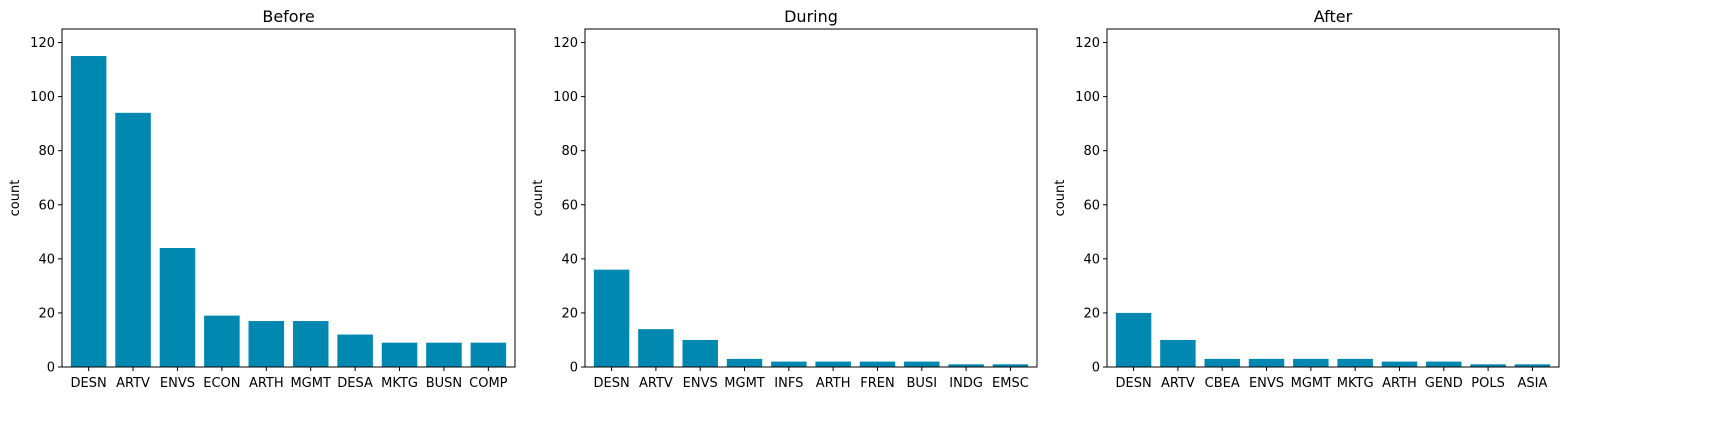 The image size is (1713, 439). Describe the element at coordinates (288, 16) in the screenshot. I see `chart-title: Before` at that location.